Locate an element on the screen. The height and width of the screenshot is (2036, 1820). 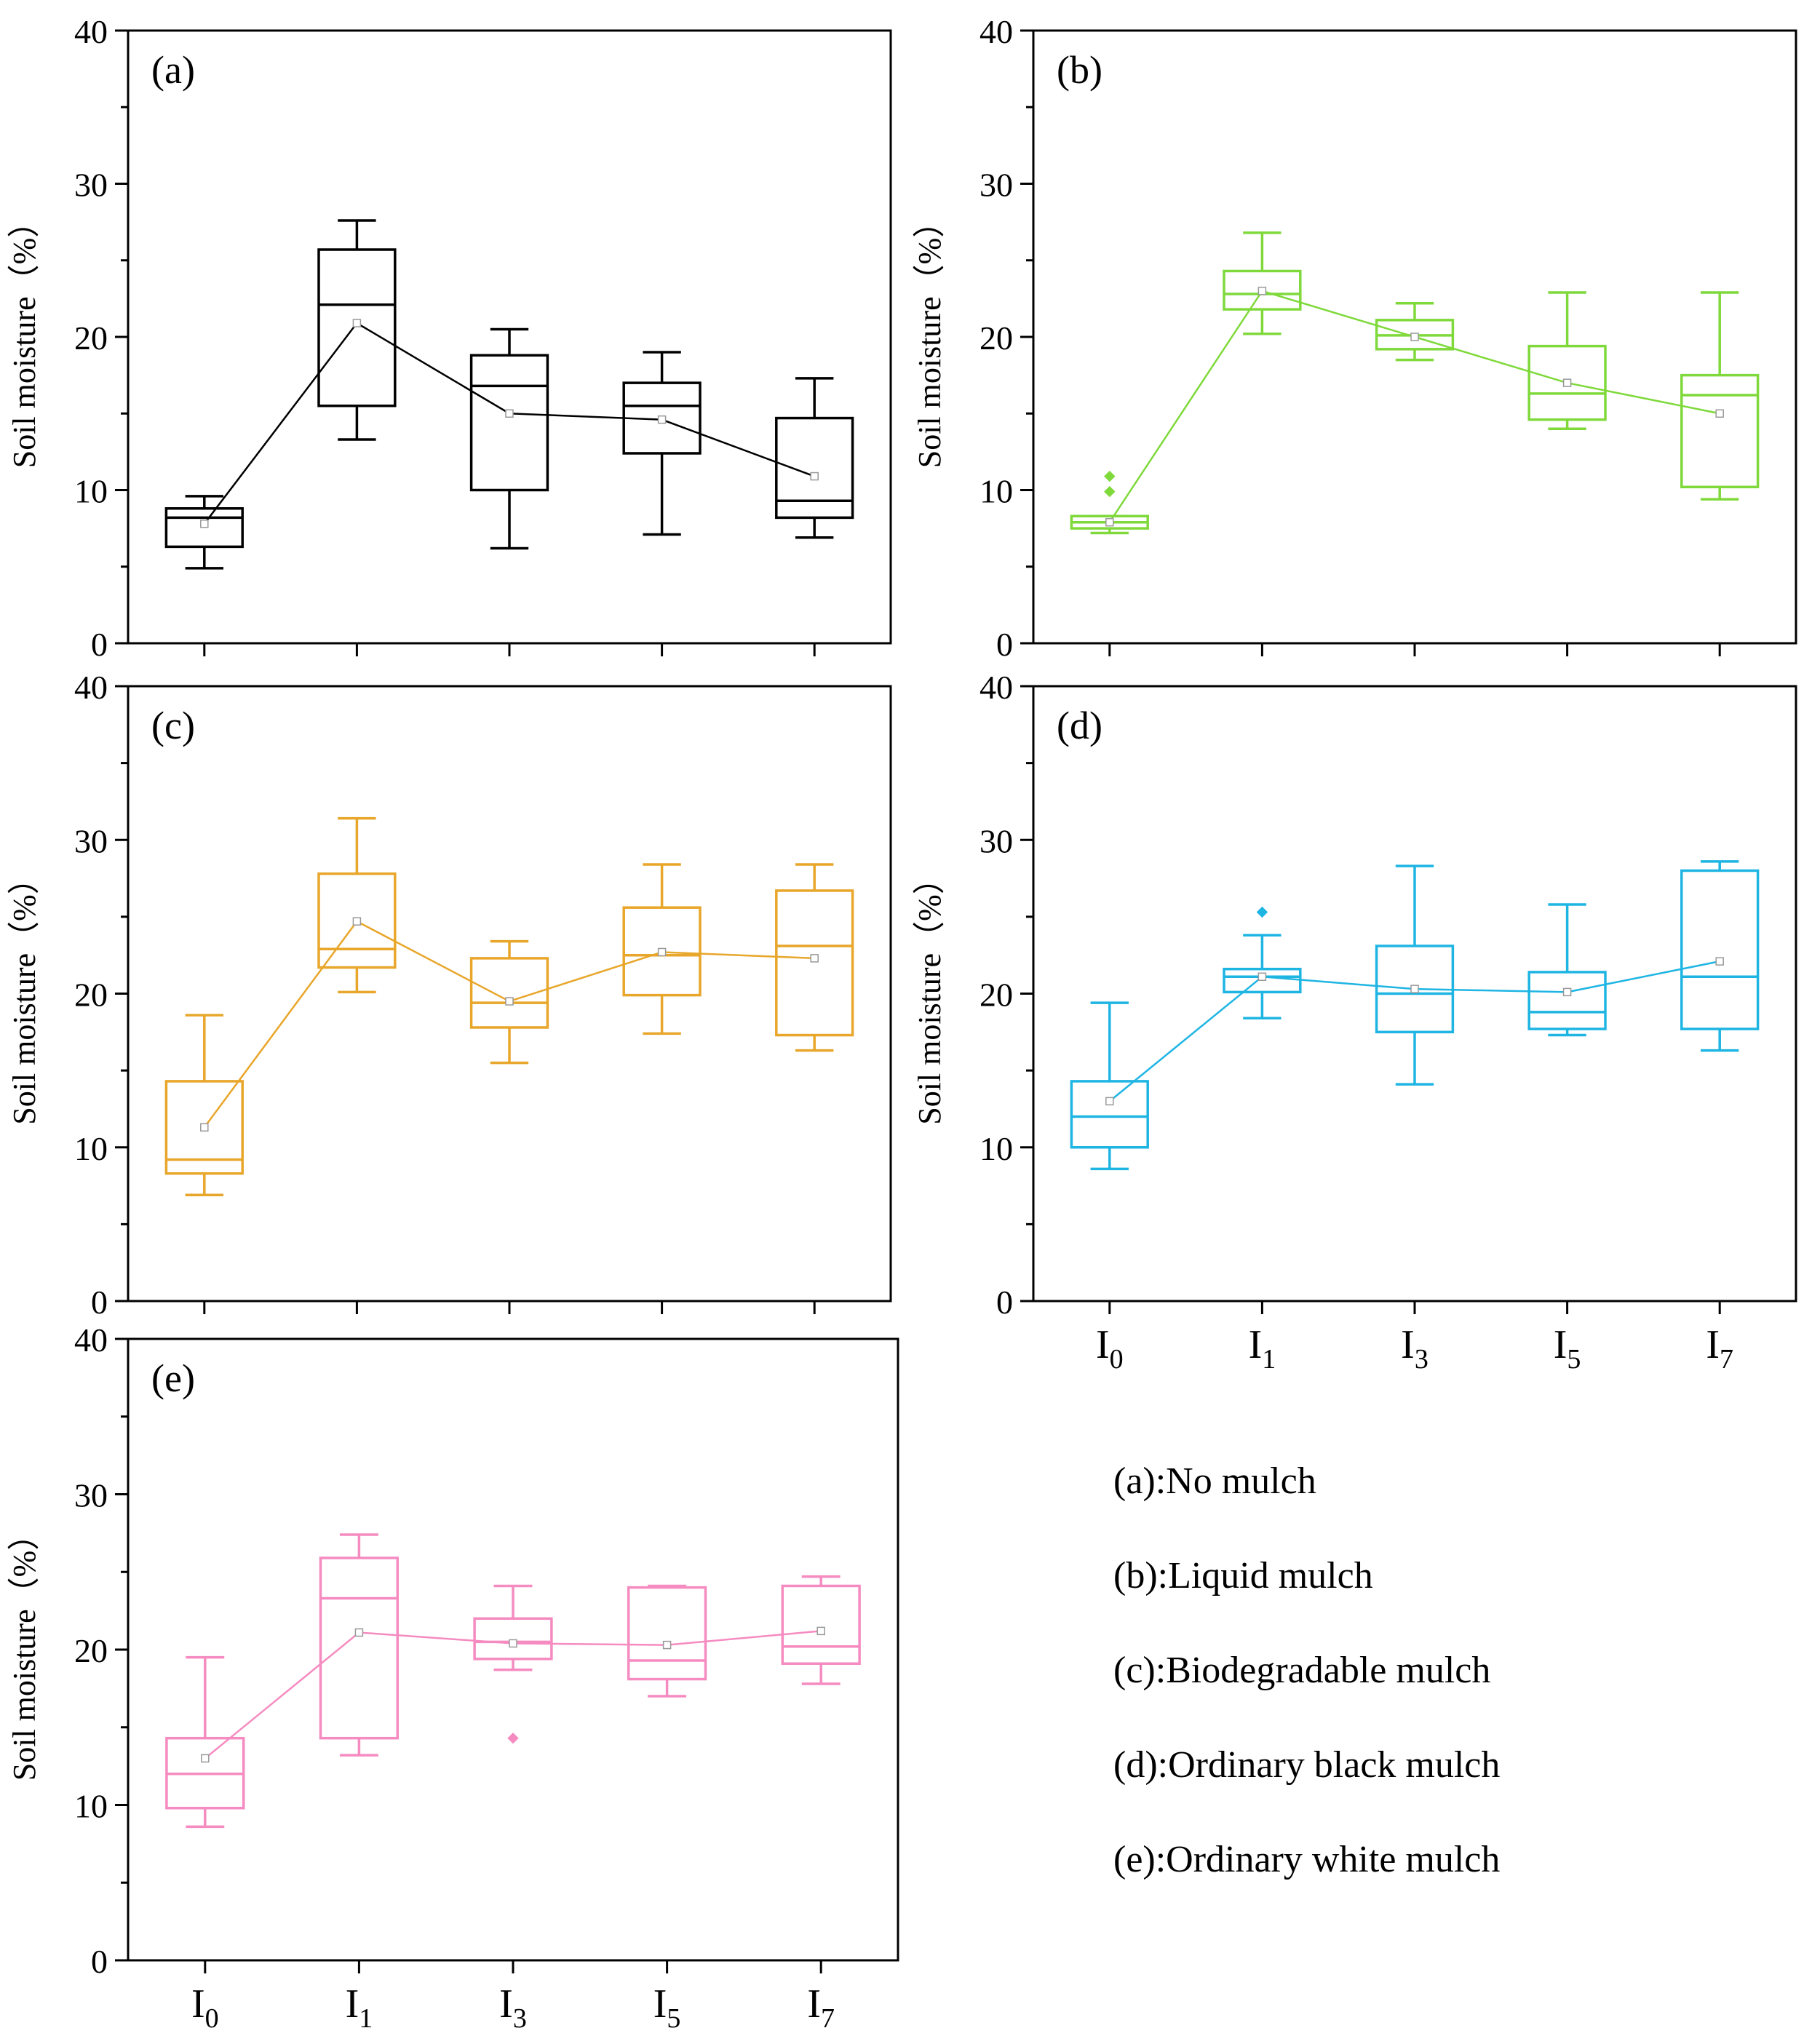
legend-item-a: (a):No mulch is located at coordinates (1214, 1481).